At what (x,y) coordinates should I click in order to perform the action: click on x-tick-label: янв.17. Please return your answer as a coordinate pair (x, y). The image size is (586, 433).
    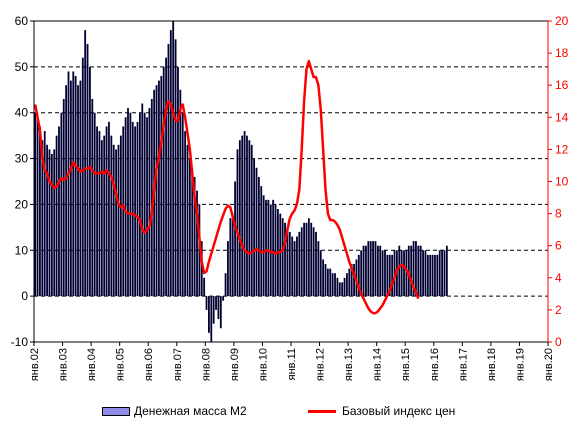
    Looking at the image, I should click on (463, 364).